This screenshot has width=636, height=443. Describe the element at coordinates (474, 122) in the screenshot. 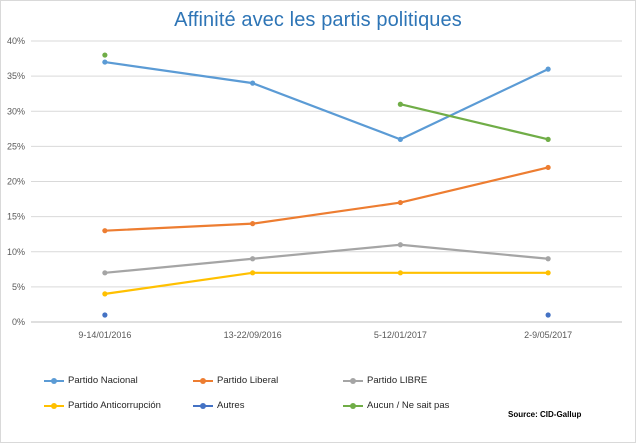

I see `series-line-aucun-ne-sait-pas` at that location.